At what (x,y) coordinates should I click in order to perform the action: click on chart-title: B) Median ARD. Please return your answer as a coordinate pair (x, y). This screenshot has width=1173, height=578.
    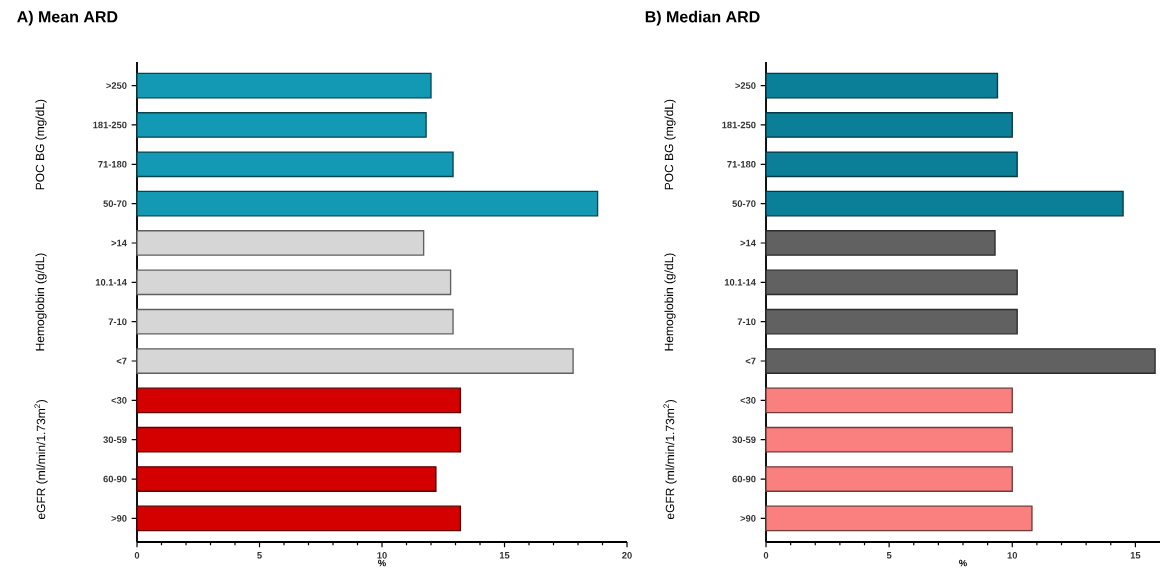
    Looking at the image, I should click on (702, 18).